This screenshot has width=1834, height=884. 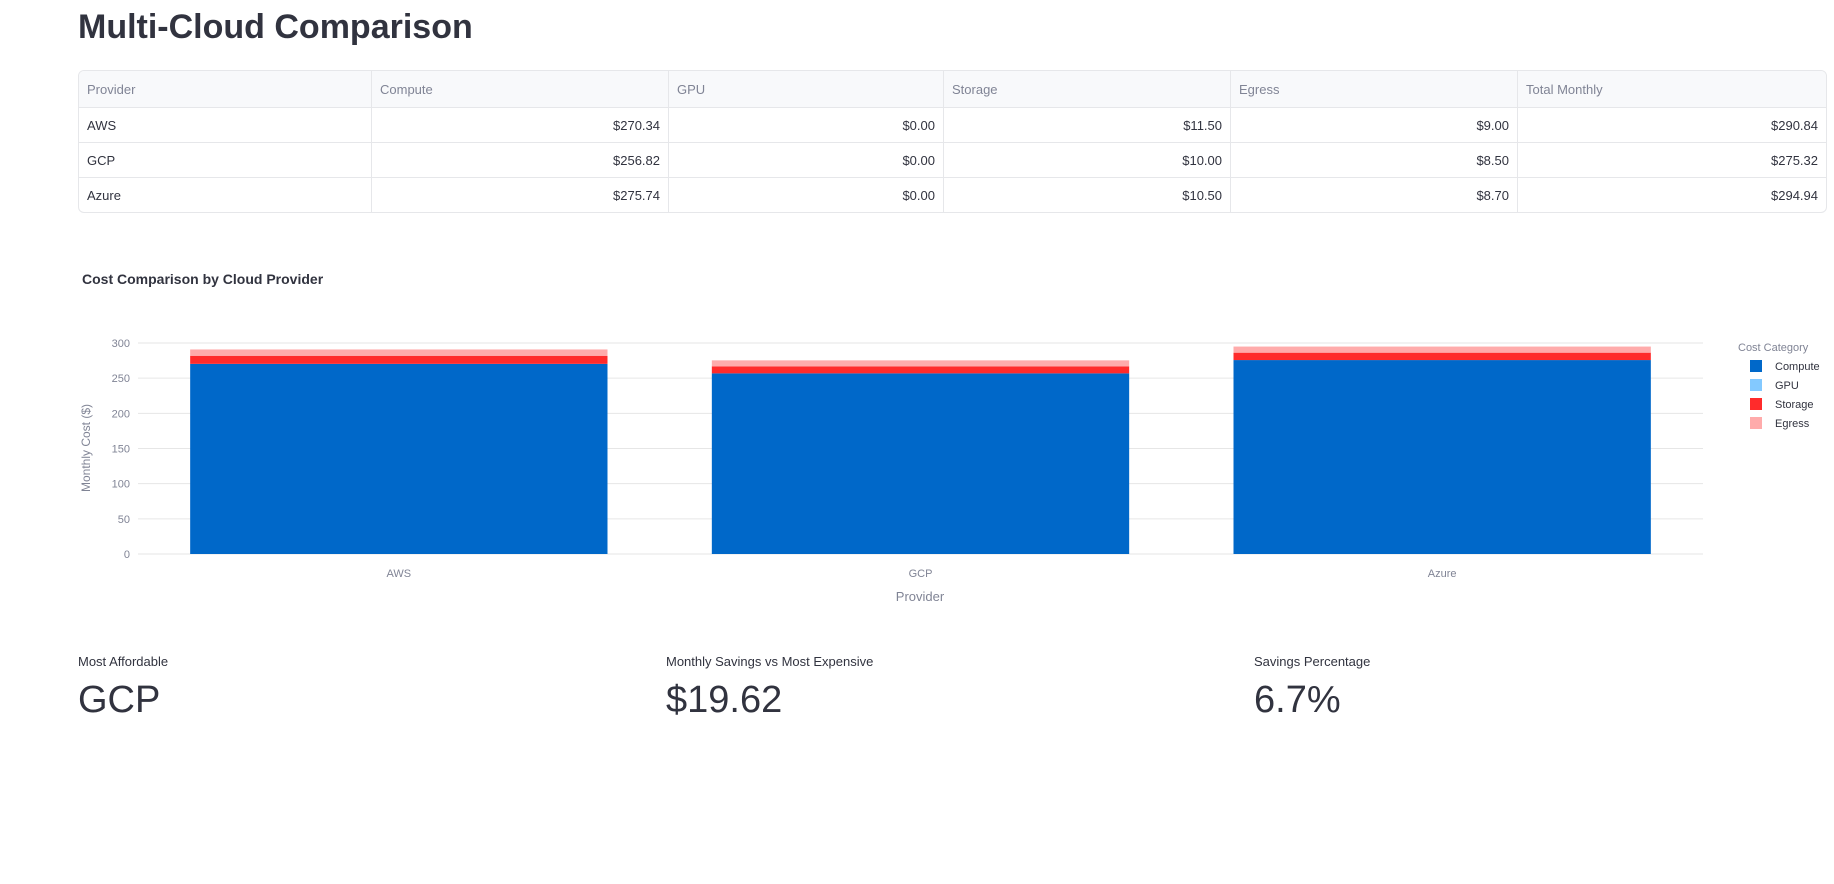 I want to click on metric-monthly-savings: Monthly Savings vs Most Expensive $19.62, so click(x=769, y=688).